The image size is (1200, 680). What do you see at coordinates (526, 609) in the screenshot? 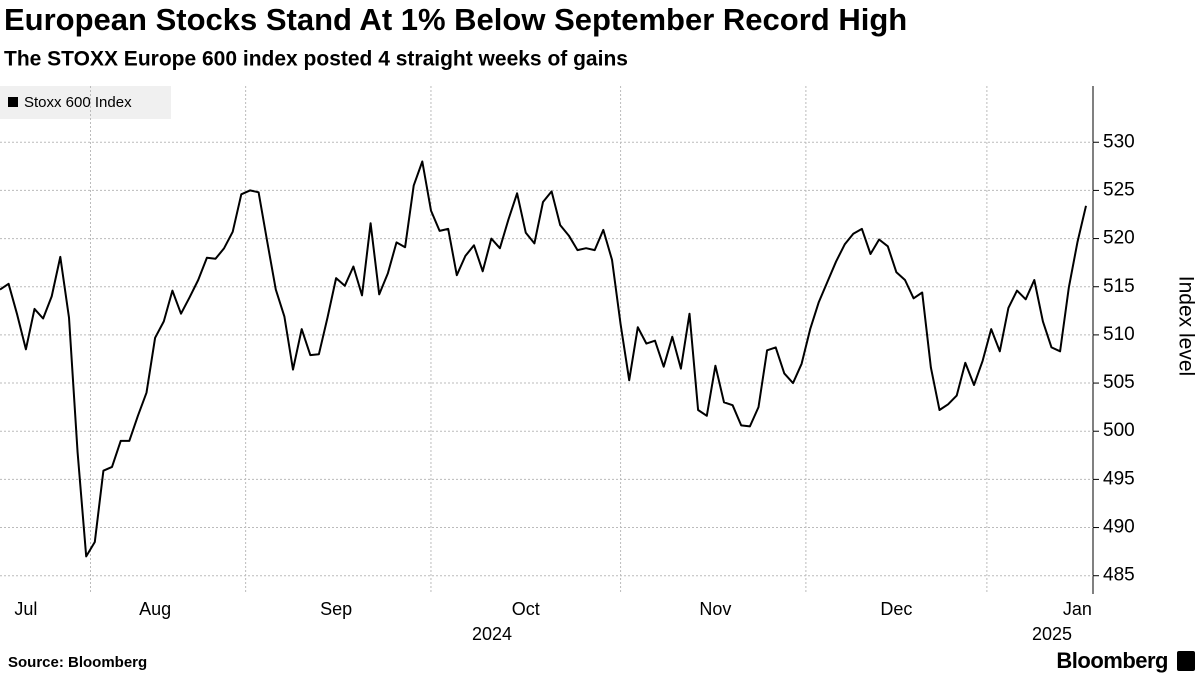
I see `x-tick-label: Oct` at bounding box center [526, 609].